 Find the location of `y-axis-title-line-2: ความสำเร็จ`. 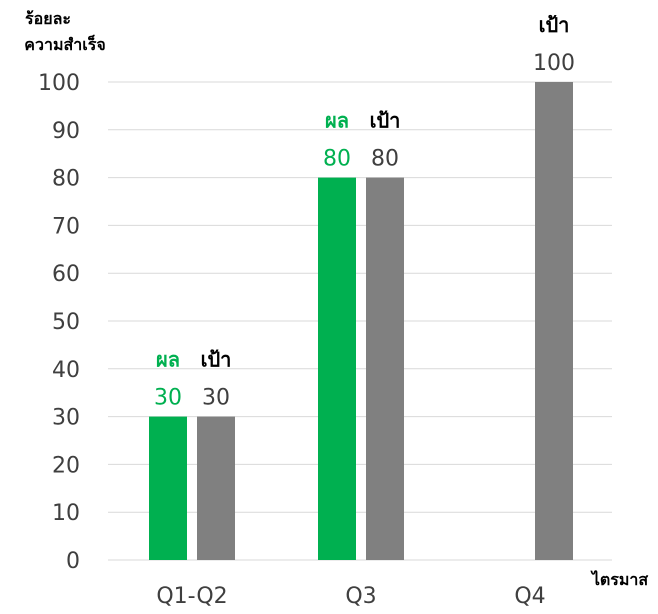

y-axis-title-line-2: ความสำเร็จ is located at coordinates (64, 43).